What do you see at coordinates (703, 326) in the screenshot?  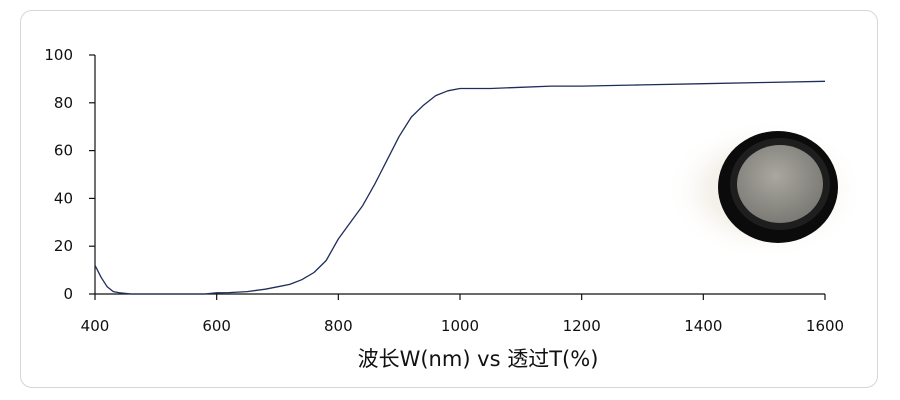 I see `x-tick-label: 1400` at bounding box center [703, 326].